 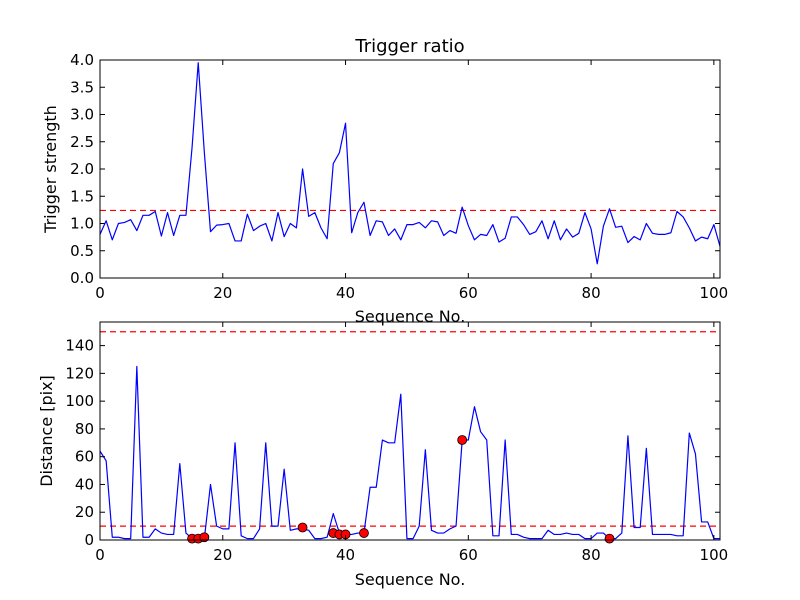 I want to click on bottom-x-tick-label: 80, so click(x=591, y=555).